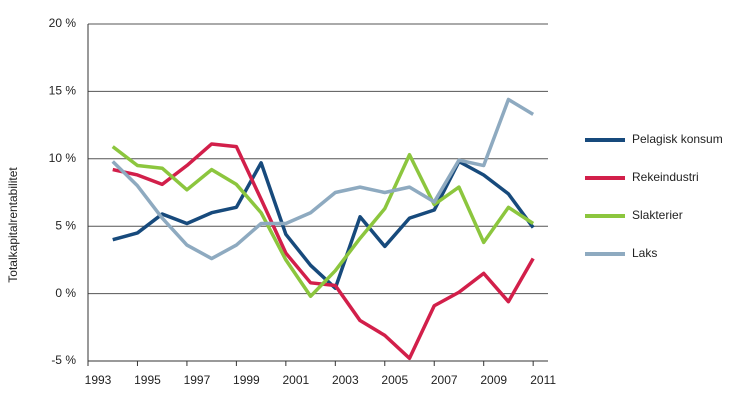 Image resolution: width=730 pixels, height=405 pixels. Describe the element at coordinates (63, 23) in the screenshot. I see `y-tick-label: 20 %` at that location.